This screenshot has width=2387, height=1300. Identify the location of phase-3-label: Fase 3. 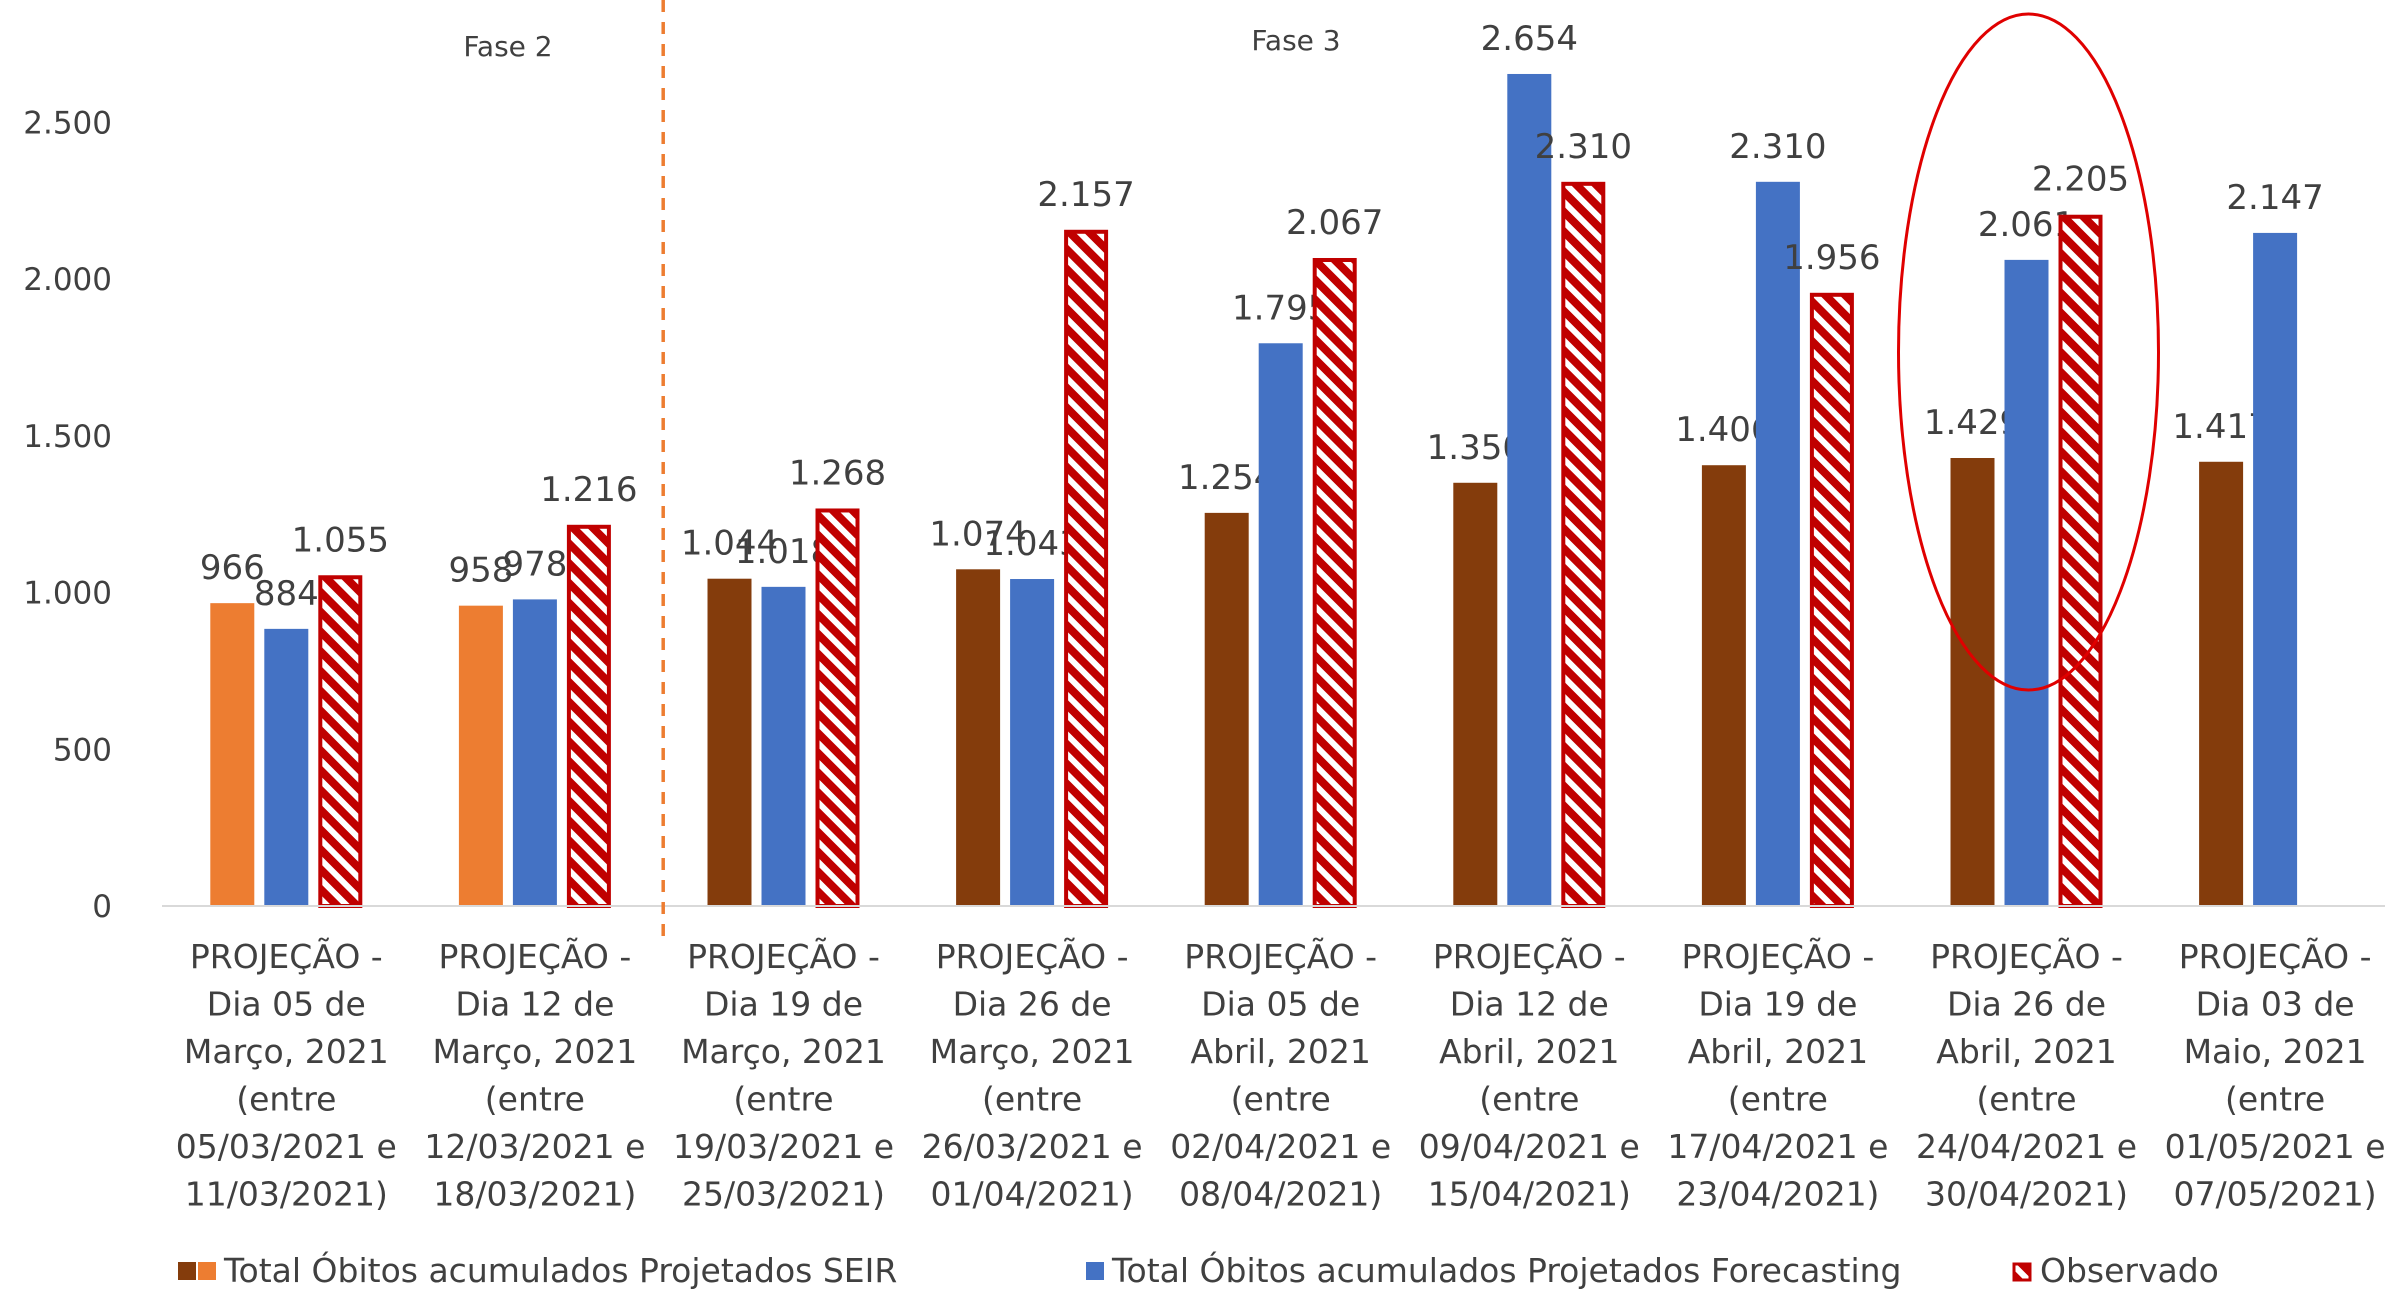
(1295, 40).